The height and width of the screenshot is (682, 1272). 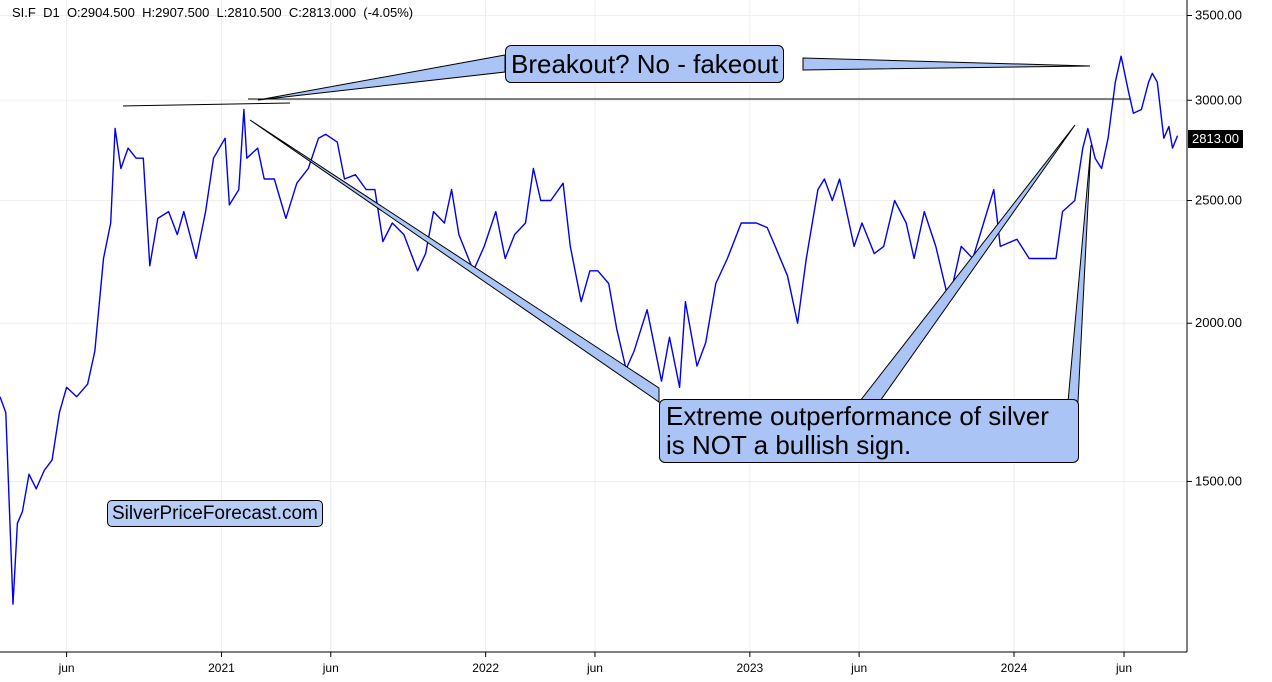 What do you see at coordinates (1218, 200) in the screenshot?
I see `y-tick-label: 2500.00` at bounding box center [1218, 200].